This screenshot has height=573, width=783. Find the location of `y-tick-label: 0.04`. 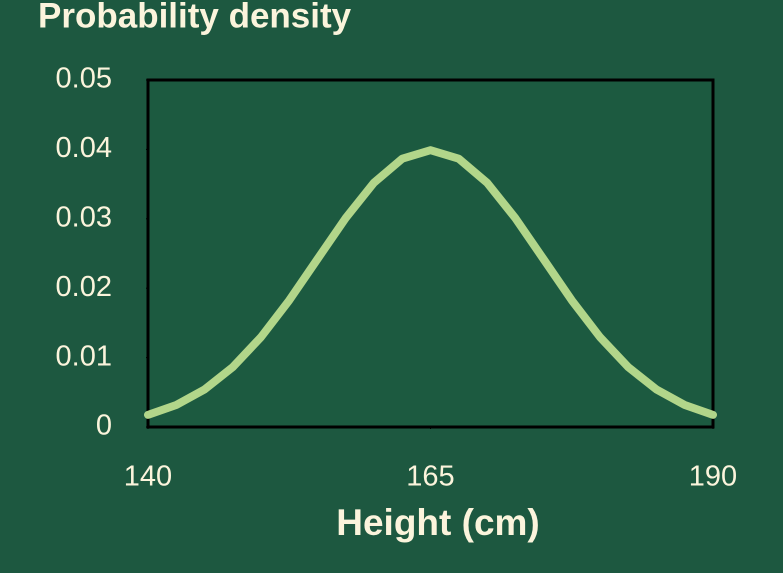

y-tick-label: 0.04 is located at coordinates (84, 148).